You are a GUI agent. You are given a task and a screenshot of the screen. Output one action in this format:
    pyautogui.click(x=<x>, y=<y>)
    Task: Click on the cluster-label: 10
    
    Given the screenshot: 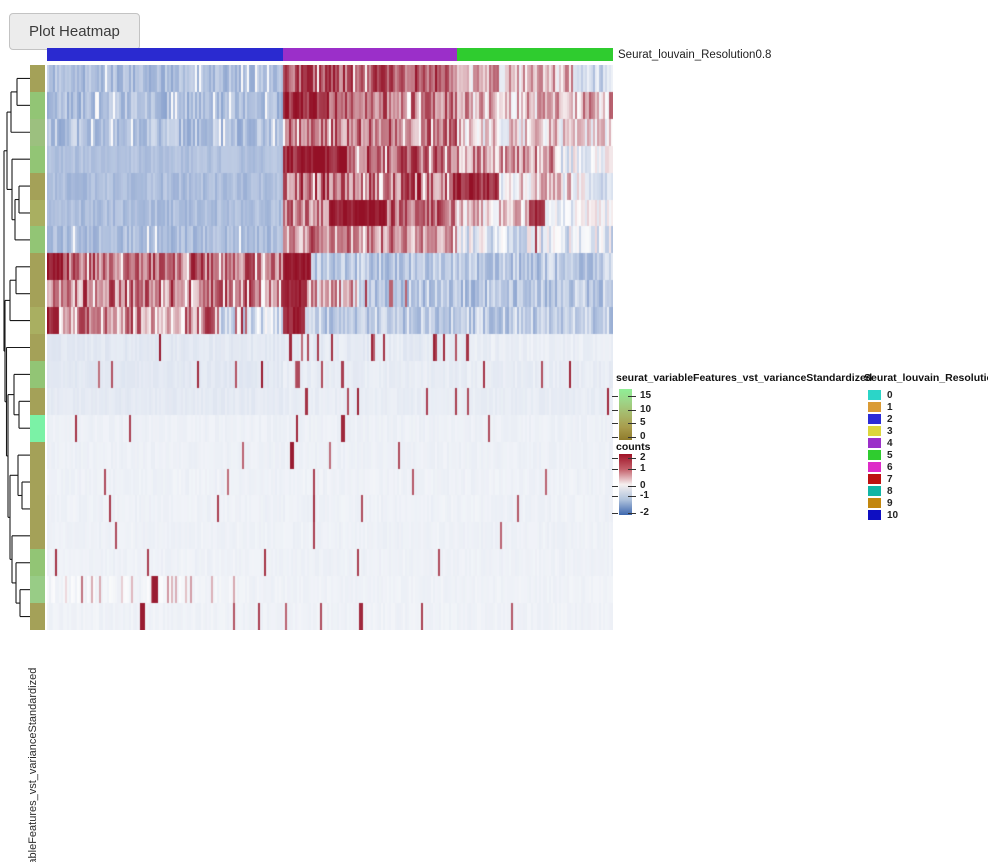 What is the action you would take?
    pyautogui.click(x=893, y=515)
    